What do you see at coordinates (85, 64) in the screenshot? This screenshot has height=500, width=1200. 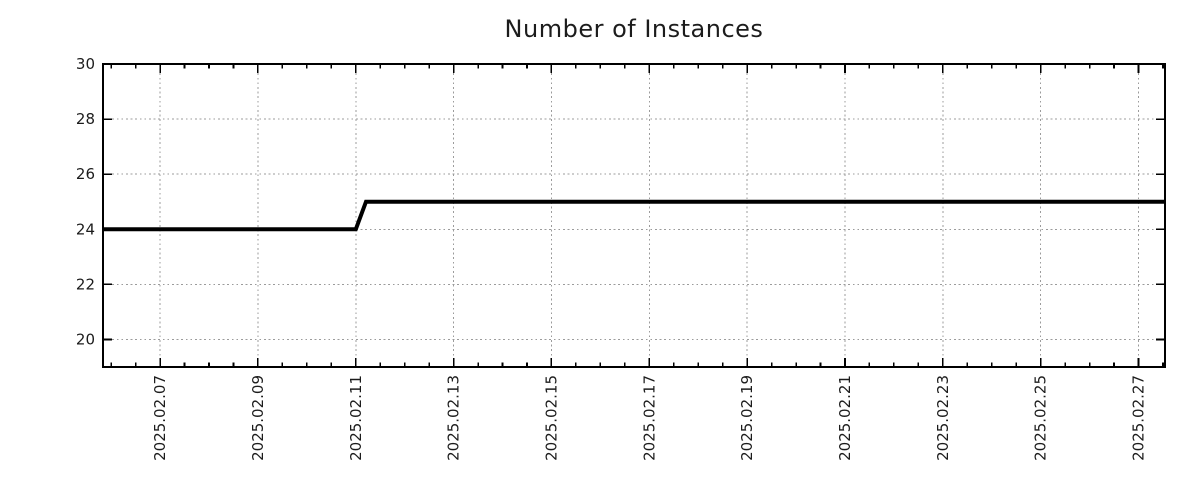 I see `y-tick-label: 30` at bounding box center [85, 64].